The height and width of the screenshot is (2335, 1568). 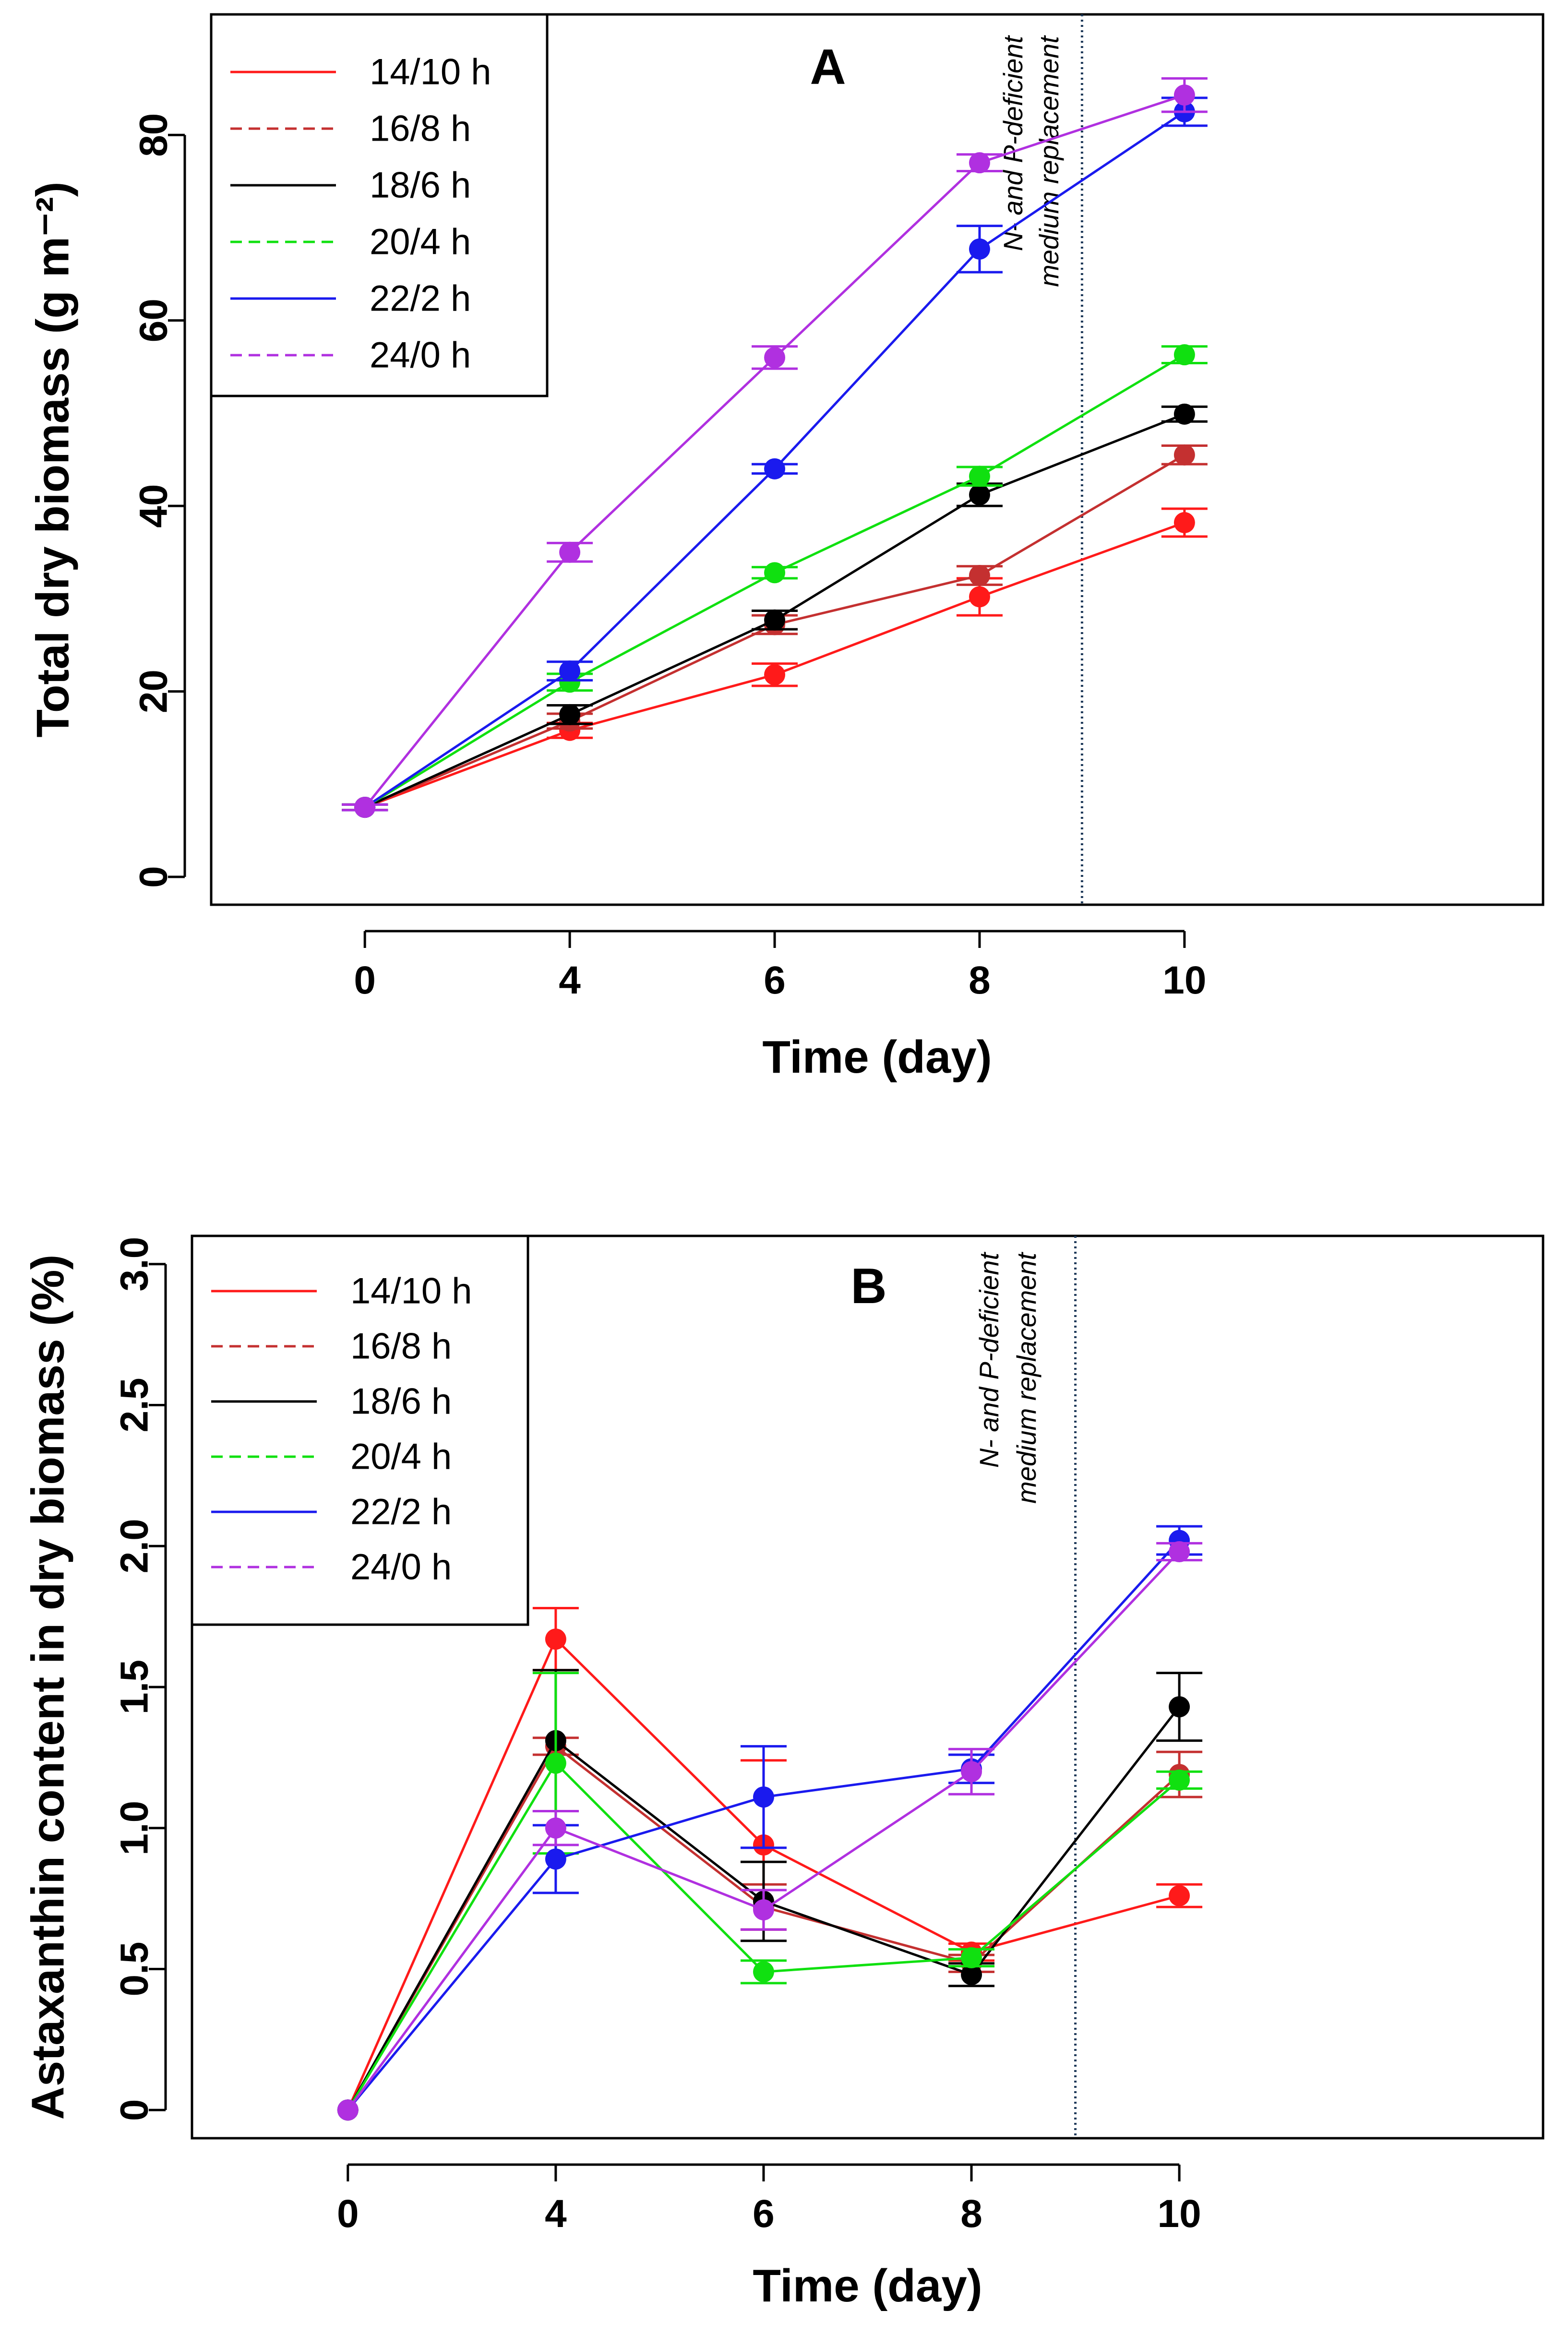 I want to click on series-20-4-h, so click(x=775, y=581).